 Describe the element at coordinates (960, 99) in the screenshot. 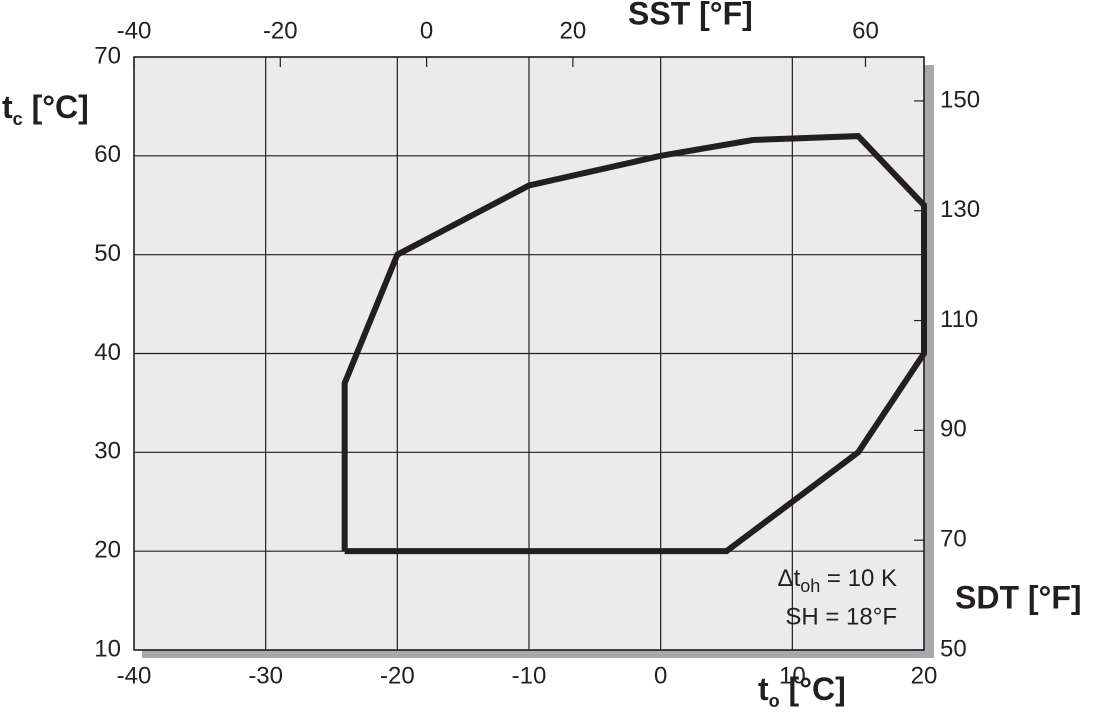

I see `y2-tick-label: 150` at that location.